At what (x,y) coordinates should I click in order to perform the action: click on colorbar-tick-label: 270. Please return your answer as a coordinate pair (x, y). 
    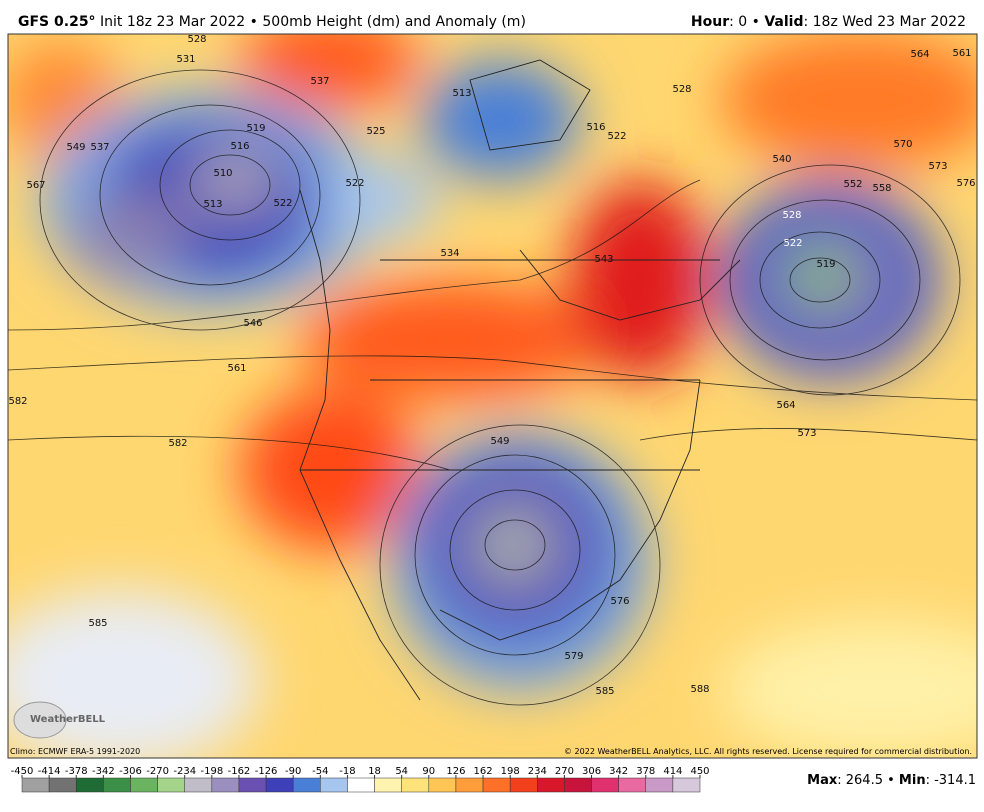
    Looking at the image, I should click on (564, 771).